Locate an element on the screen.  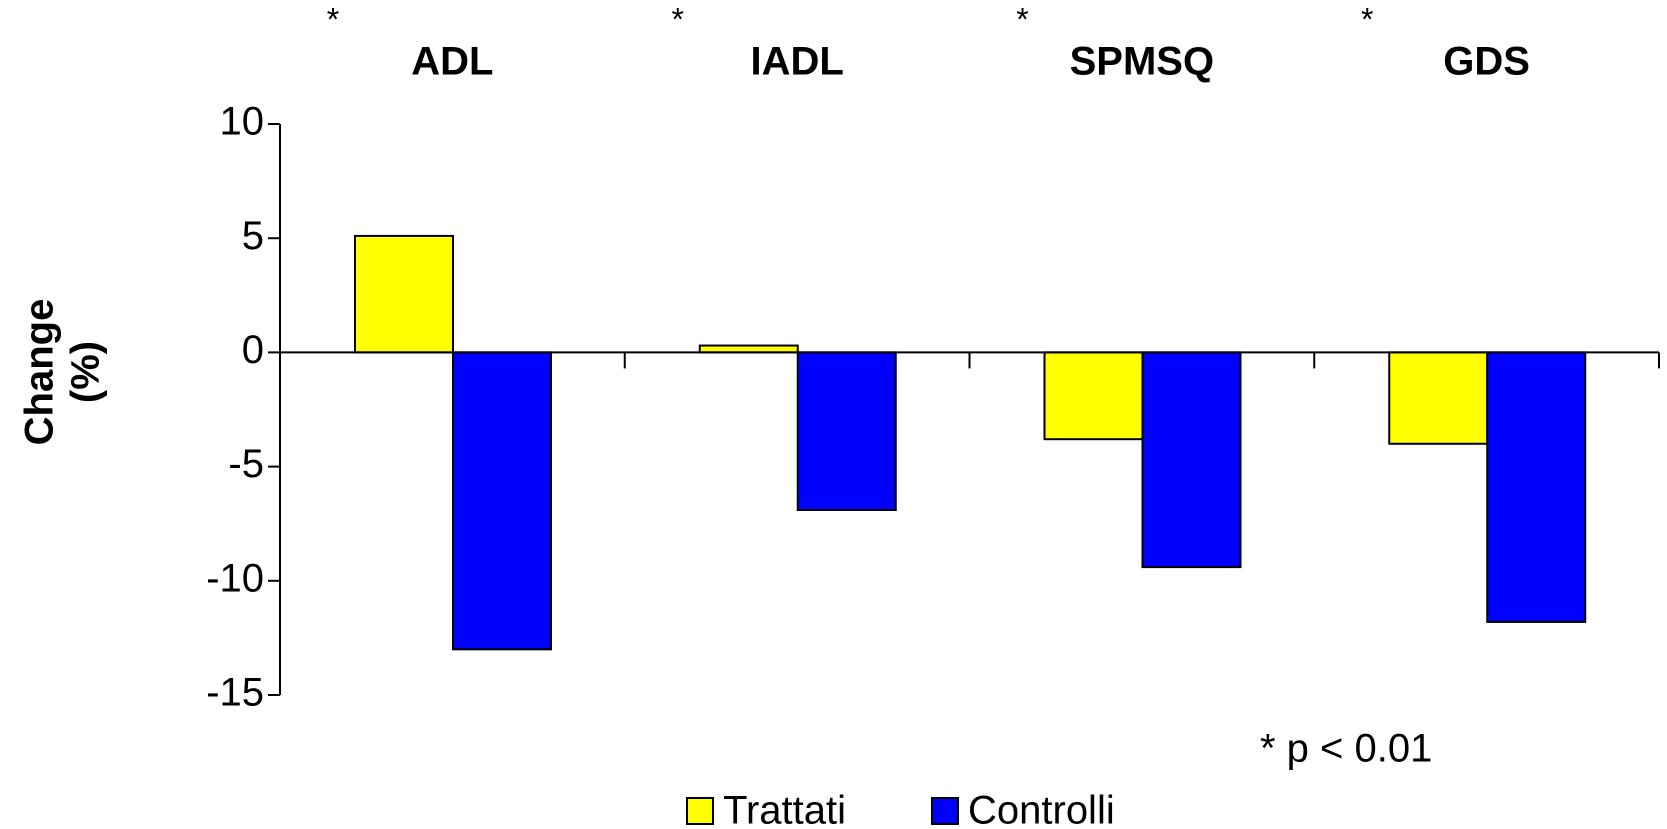
category-label: IADL is located at coordinates (796, 62).